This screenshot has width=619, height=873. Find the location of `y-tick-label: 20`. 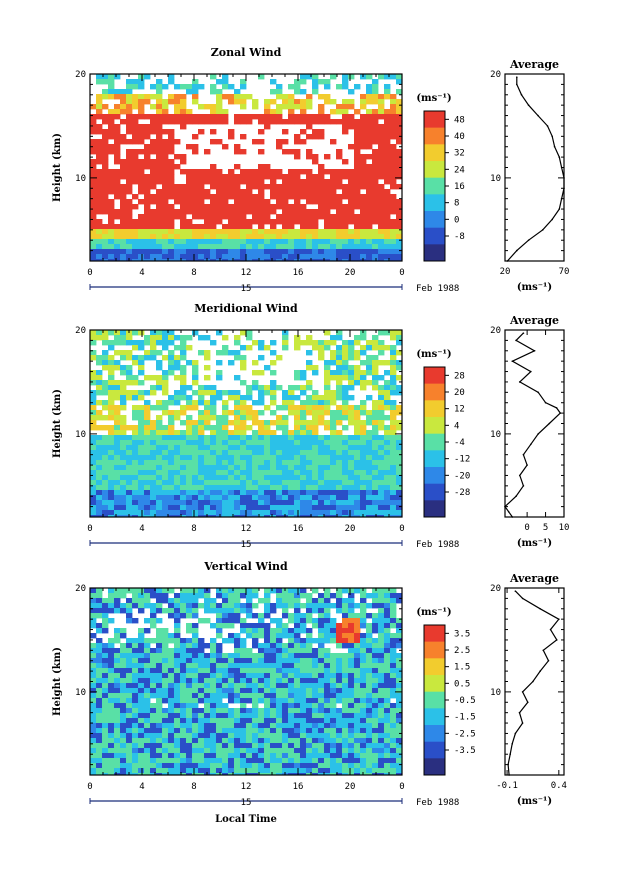

y-tick-label: 20 is located at coordinates (80, 331).